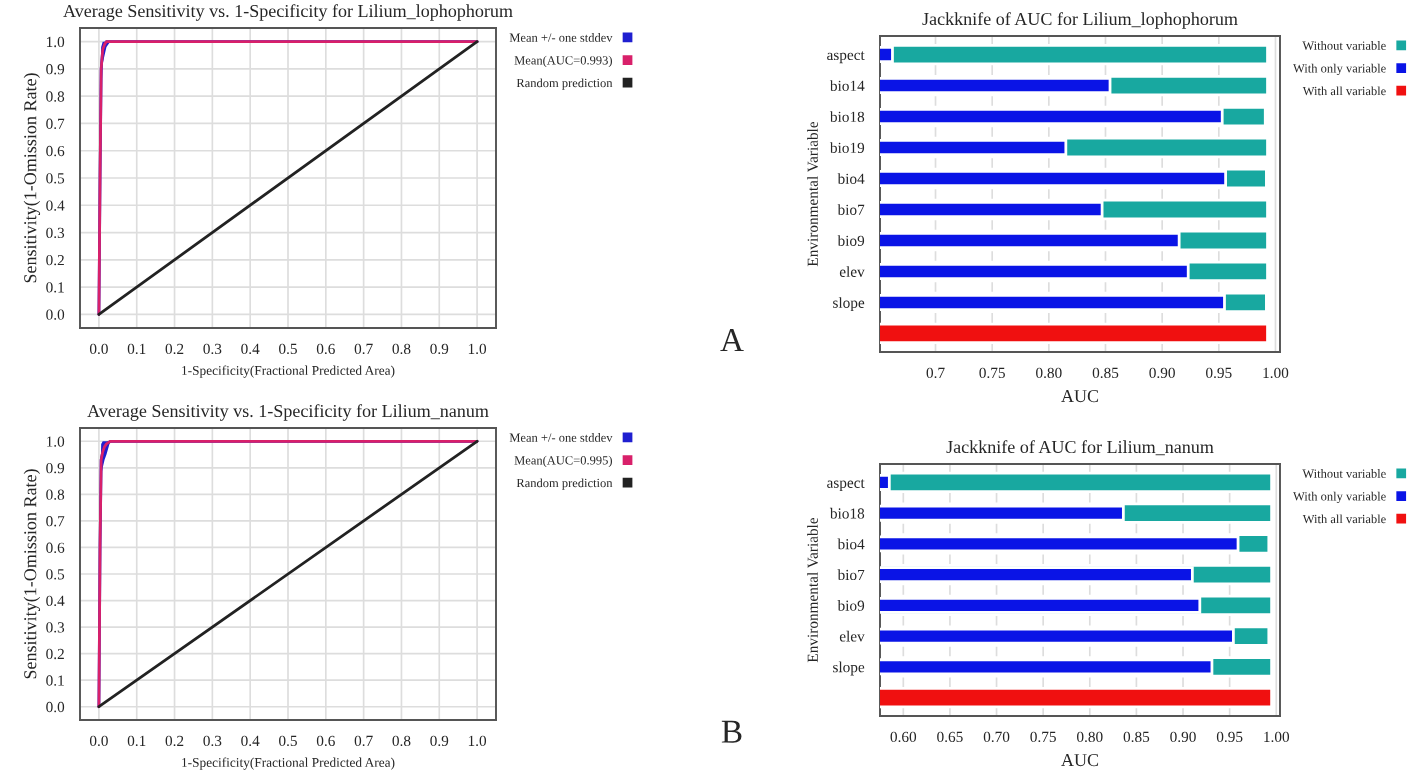 This screenshot has width=1418, height=774. What do you see at coordinates (731, 731) in the screenshot?
I see `text: B` at bounding box center [731, 731].